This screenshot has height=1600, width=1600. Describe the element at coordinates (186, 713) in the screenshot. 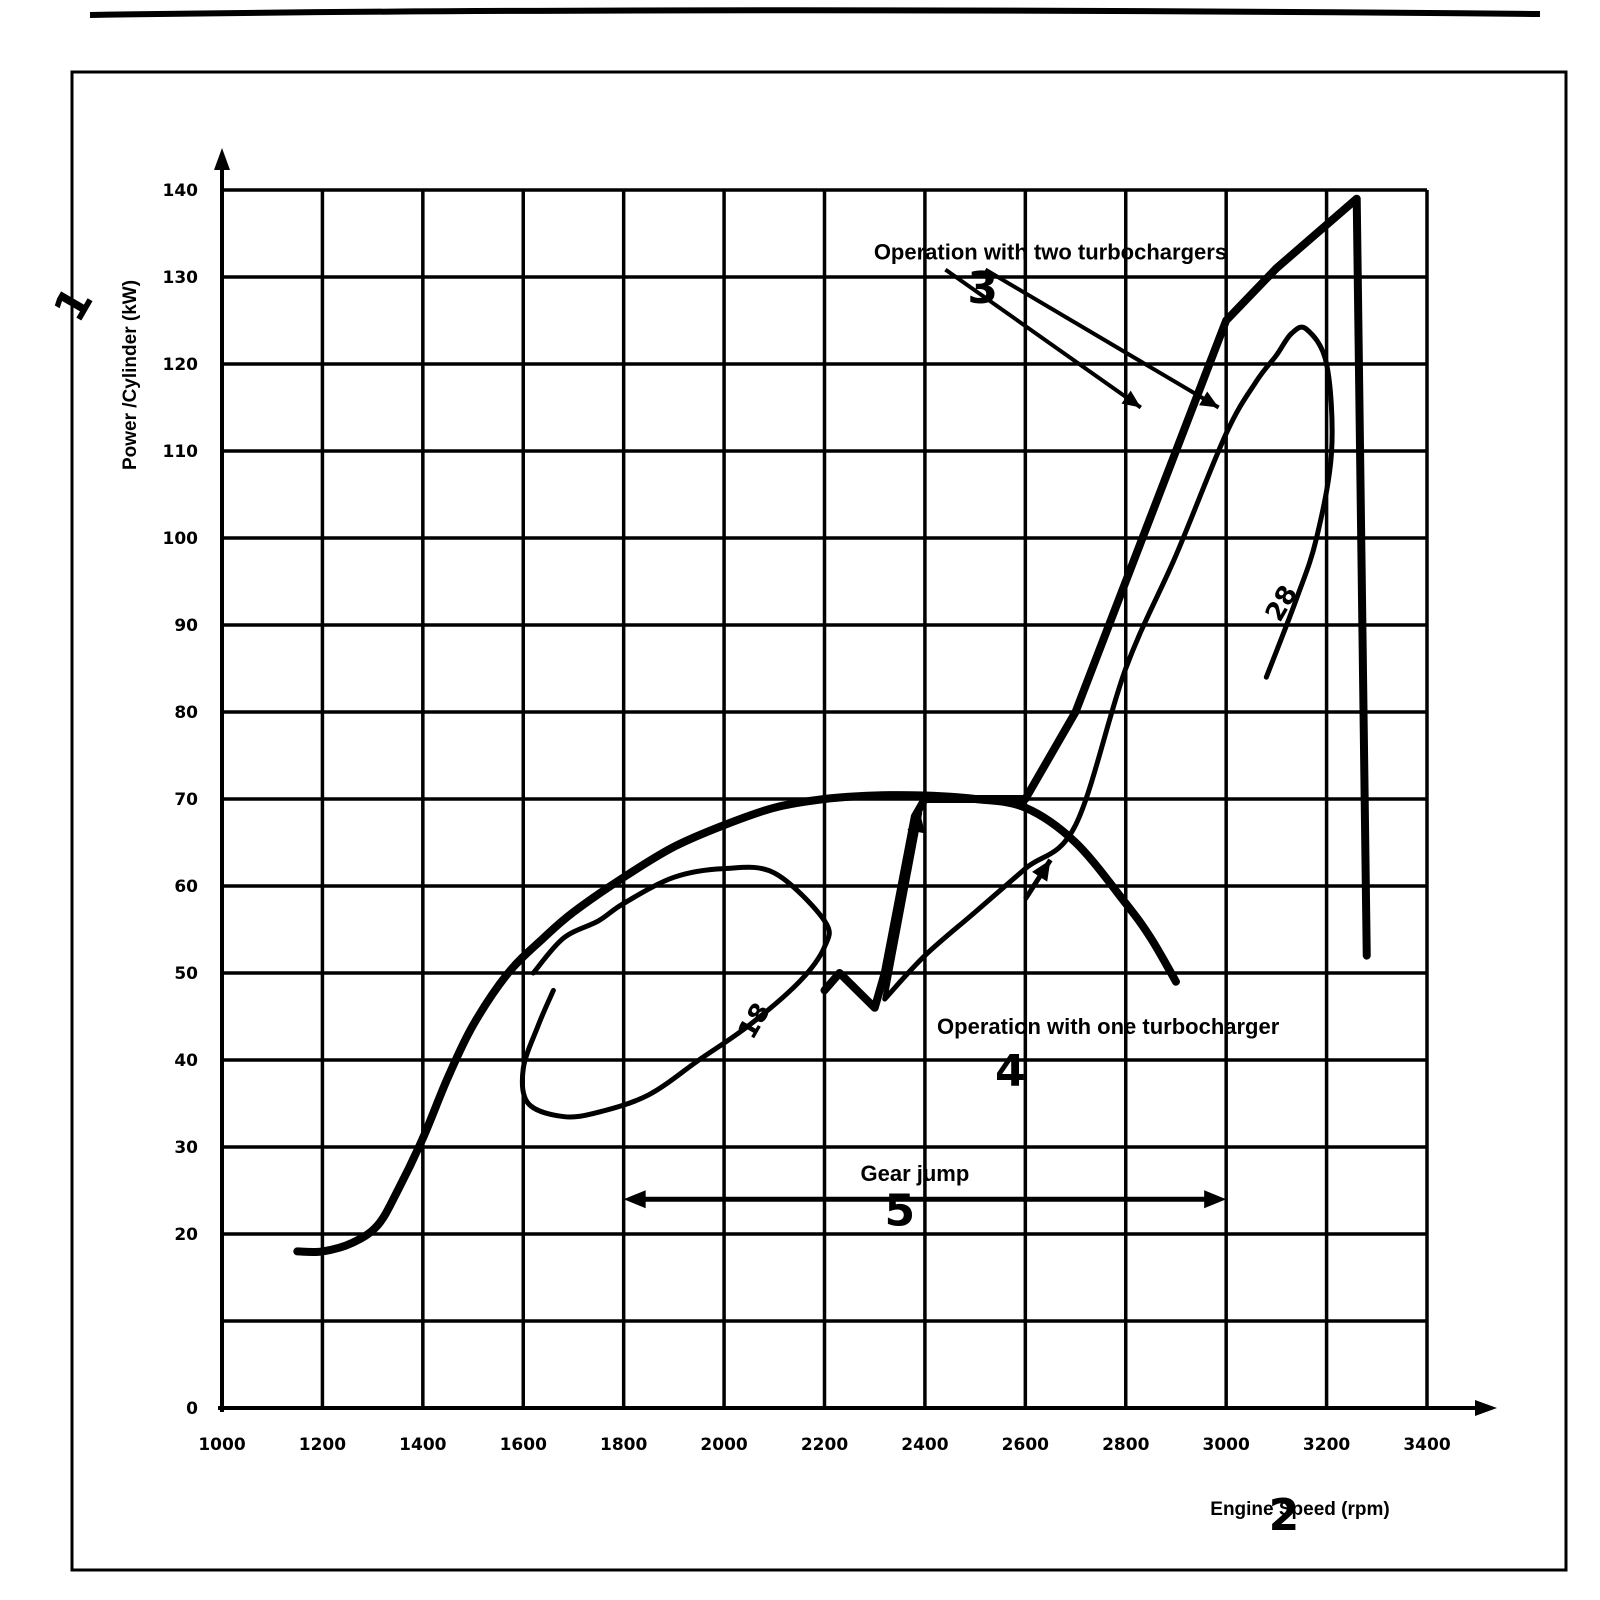

I see `y-tick-label-7: 80` at that location.